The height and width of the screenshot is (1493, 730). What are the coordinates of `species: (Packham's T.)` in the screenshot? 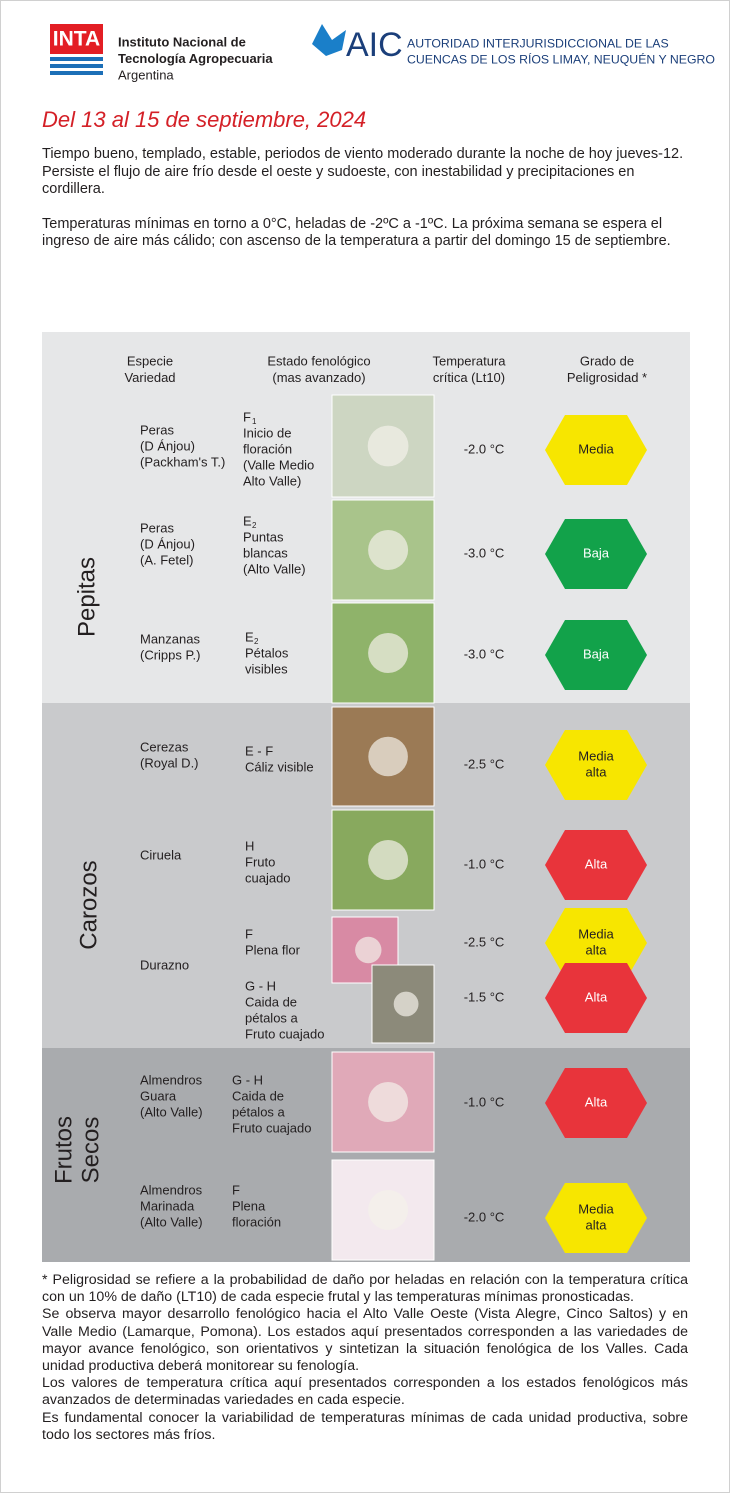 It's located at (182, 461).